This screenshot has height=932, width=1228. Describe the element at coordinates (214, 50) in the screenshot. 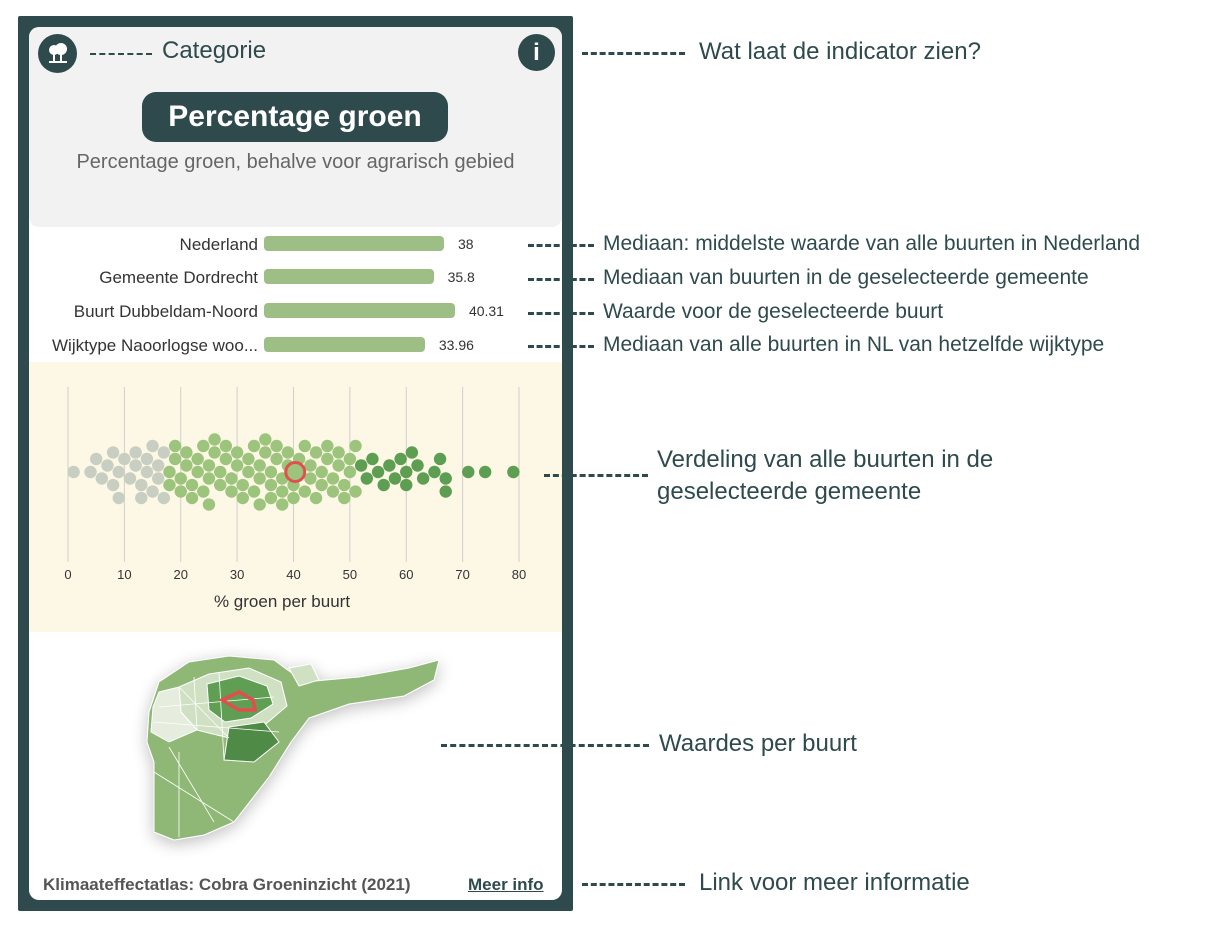

I see `category-label: Categorie` at that location.